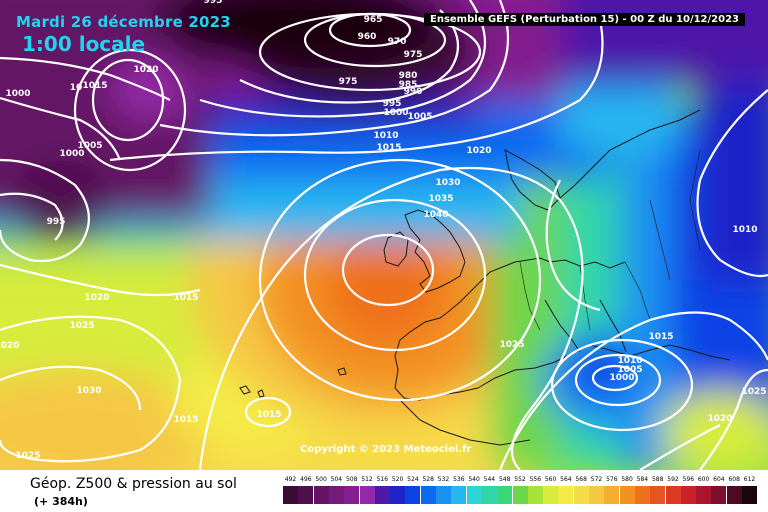 This screenshot has width=768, height=512. Describe the element at coordinates (550, 479) in the screenshot. I see `legend-tick-label: 560` at that location.